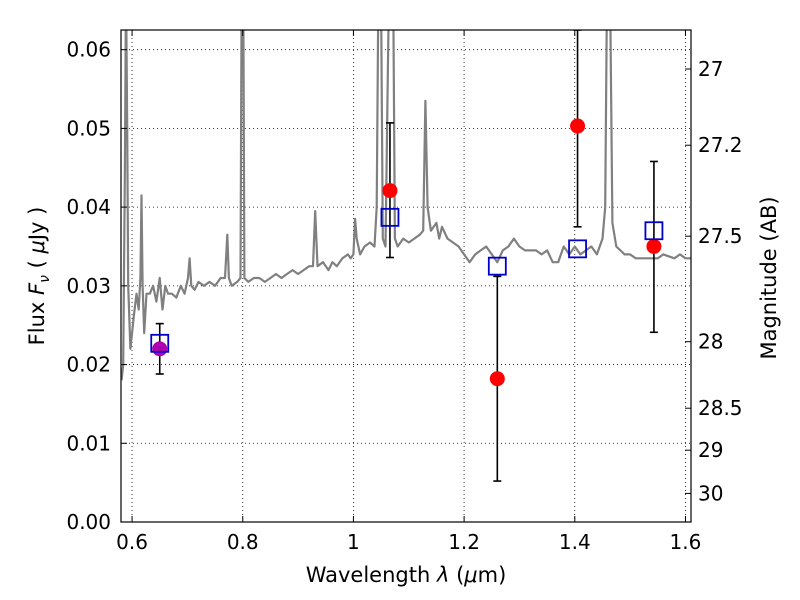 The image size is (800, 600). Describe the element at coordinates (710, 342) in the screenshot. I see `right-tick-label: 28` at that location.